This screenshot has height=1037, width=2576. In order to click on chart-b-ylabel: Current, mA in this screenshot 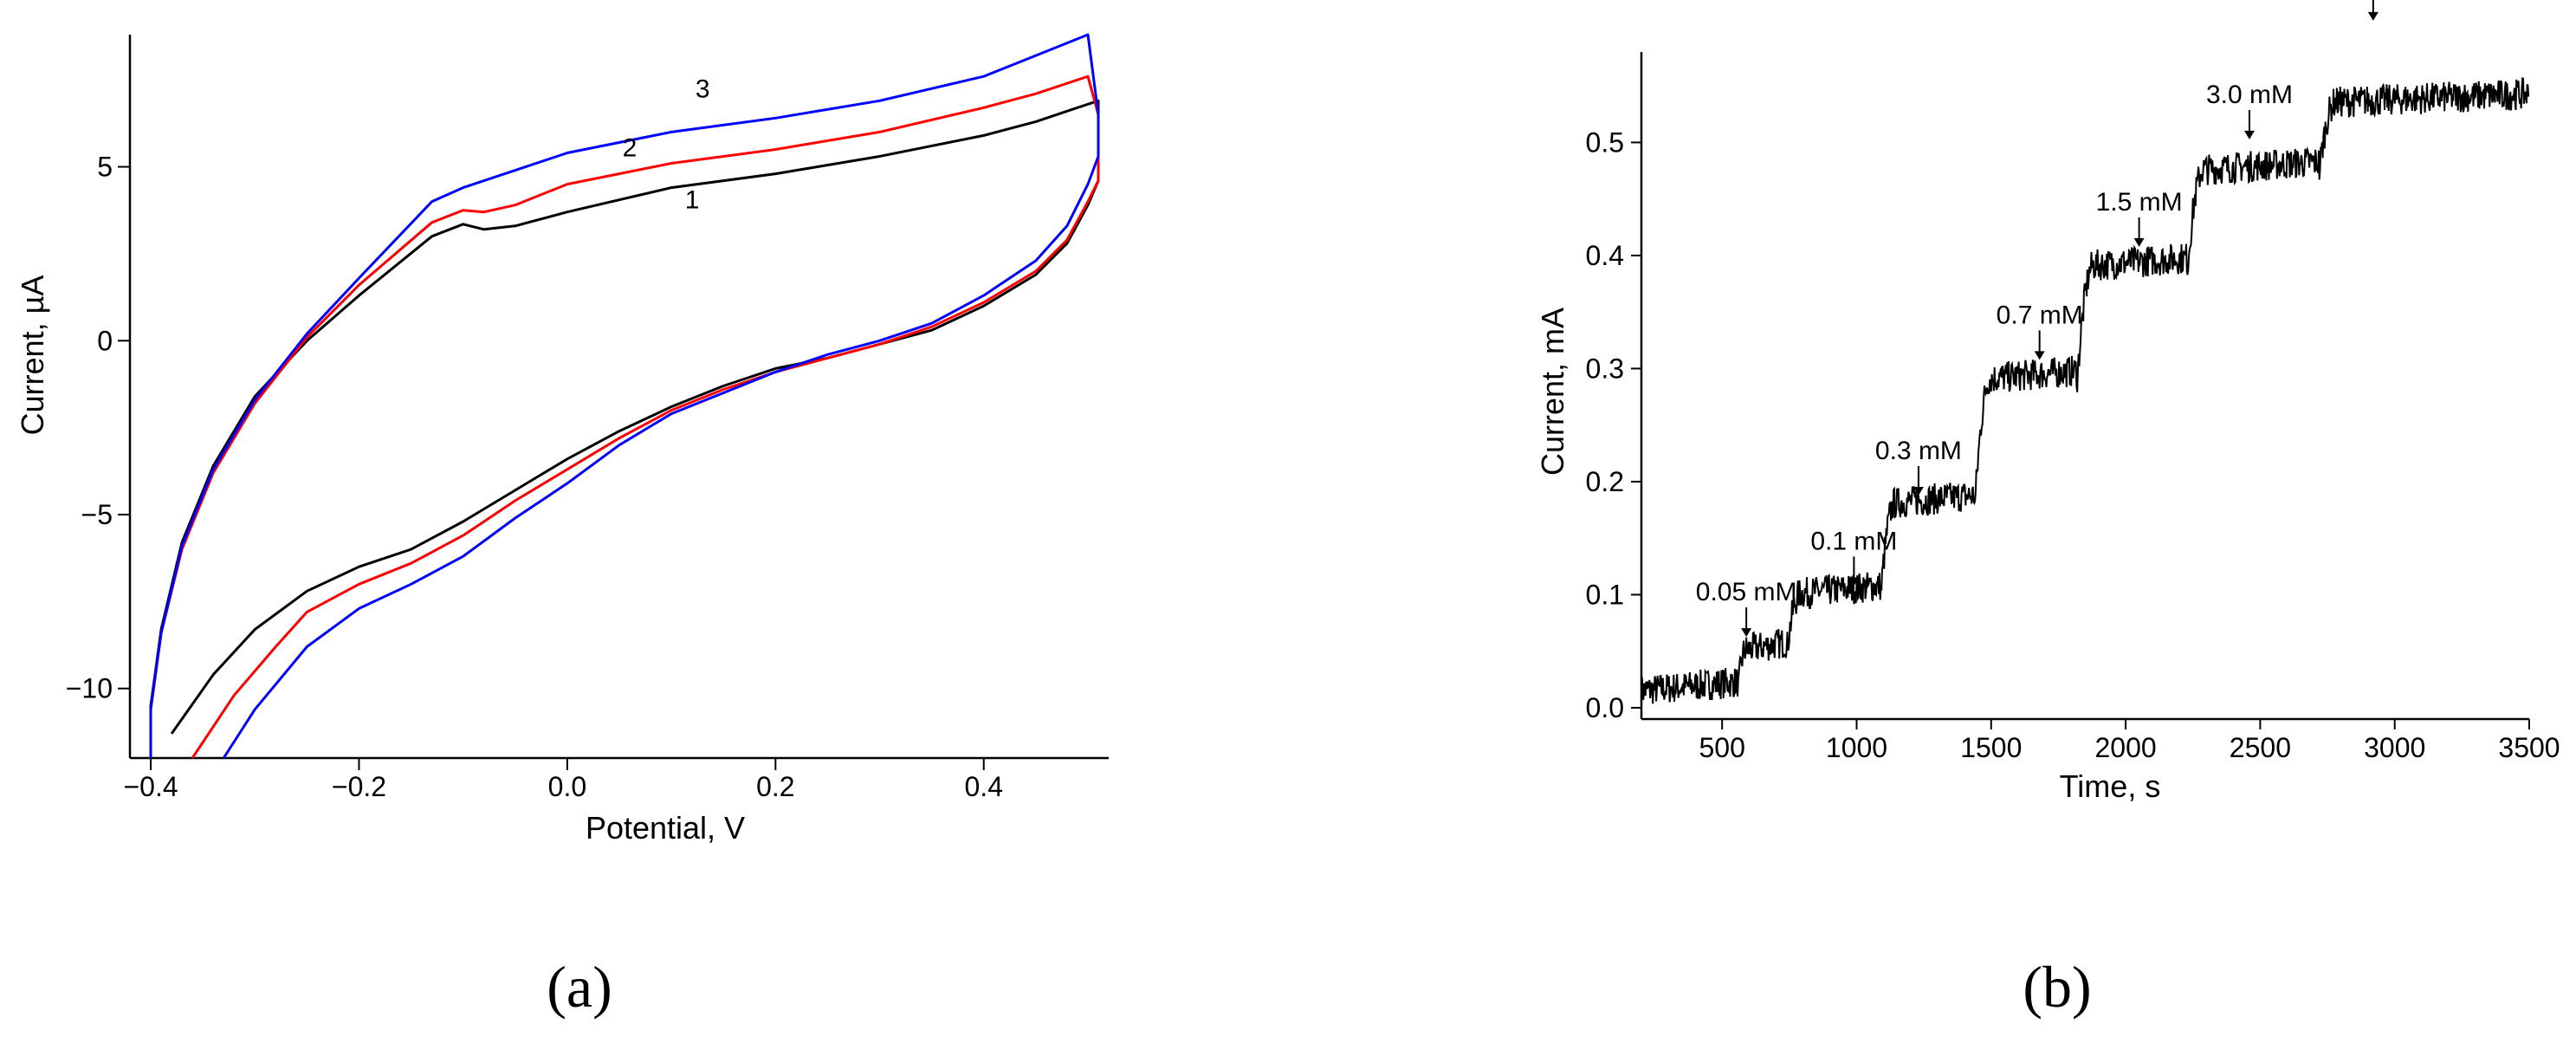, I will do `click(1552, 392)`.